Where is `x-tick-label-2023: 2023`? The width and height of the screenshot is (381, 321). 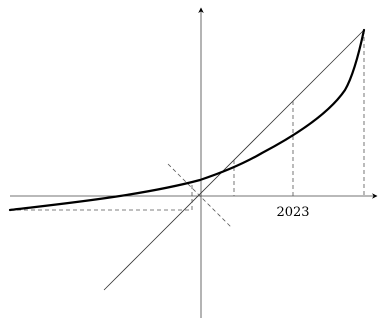
x-tick-label-2023: 2023 is located at coordinates (292, 212).